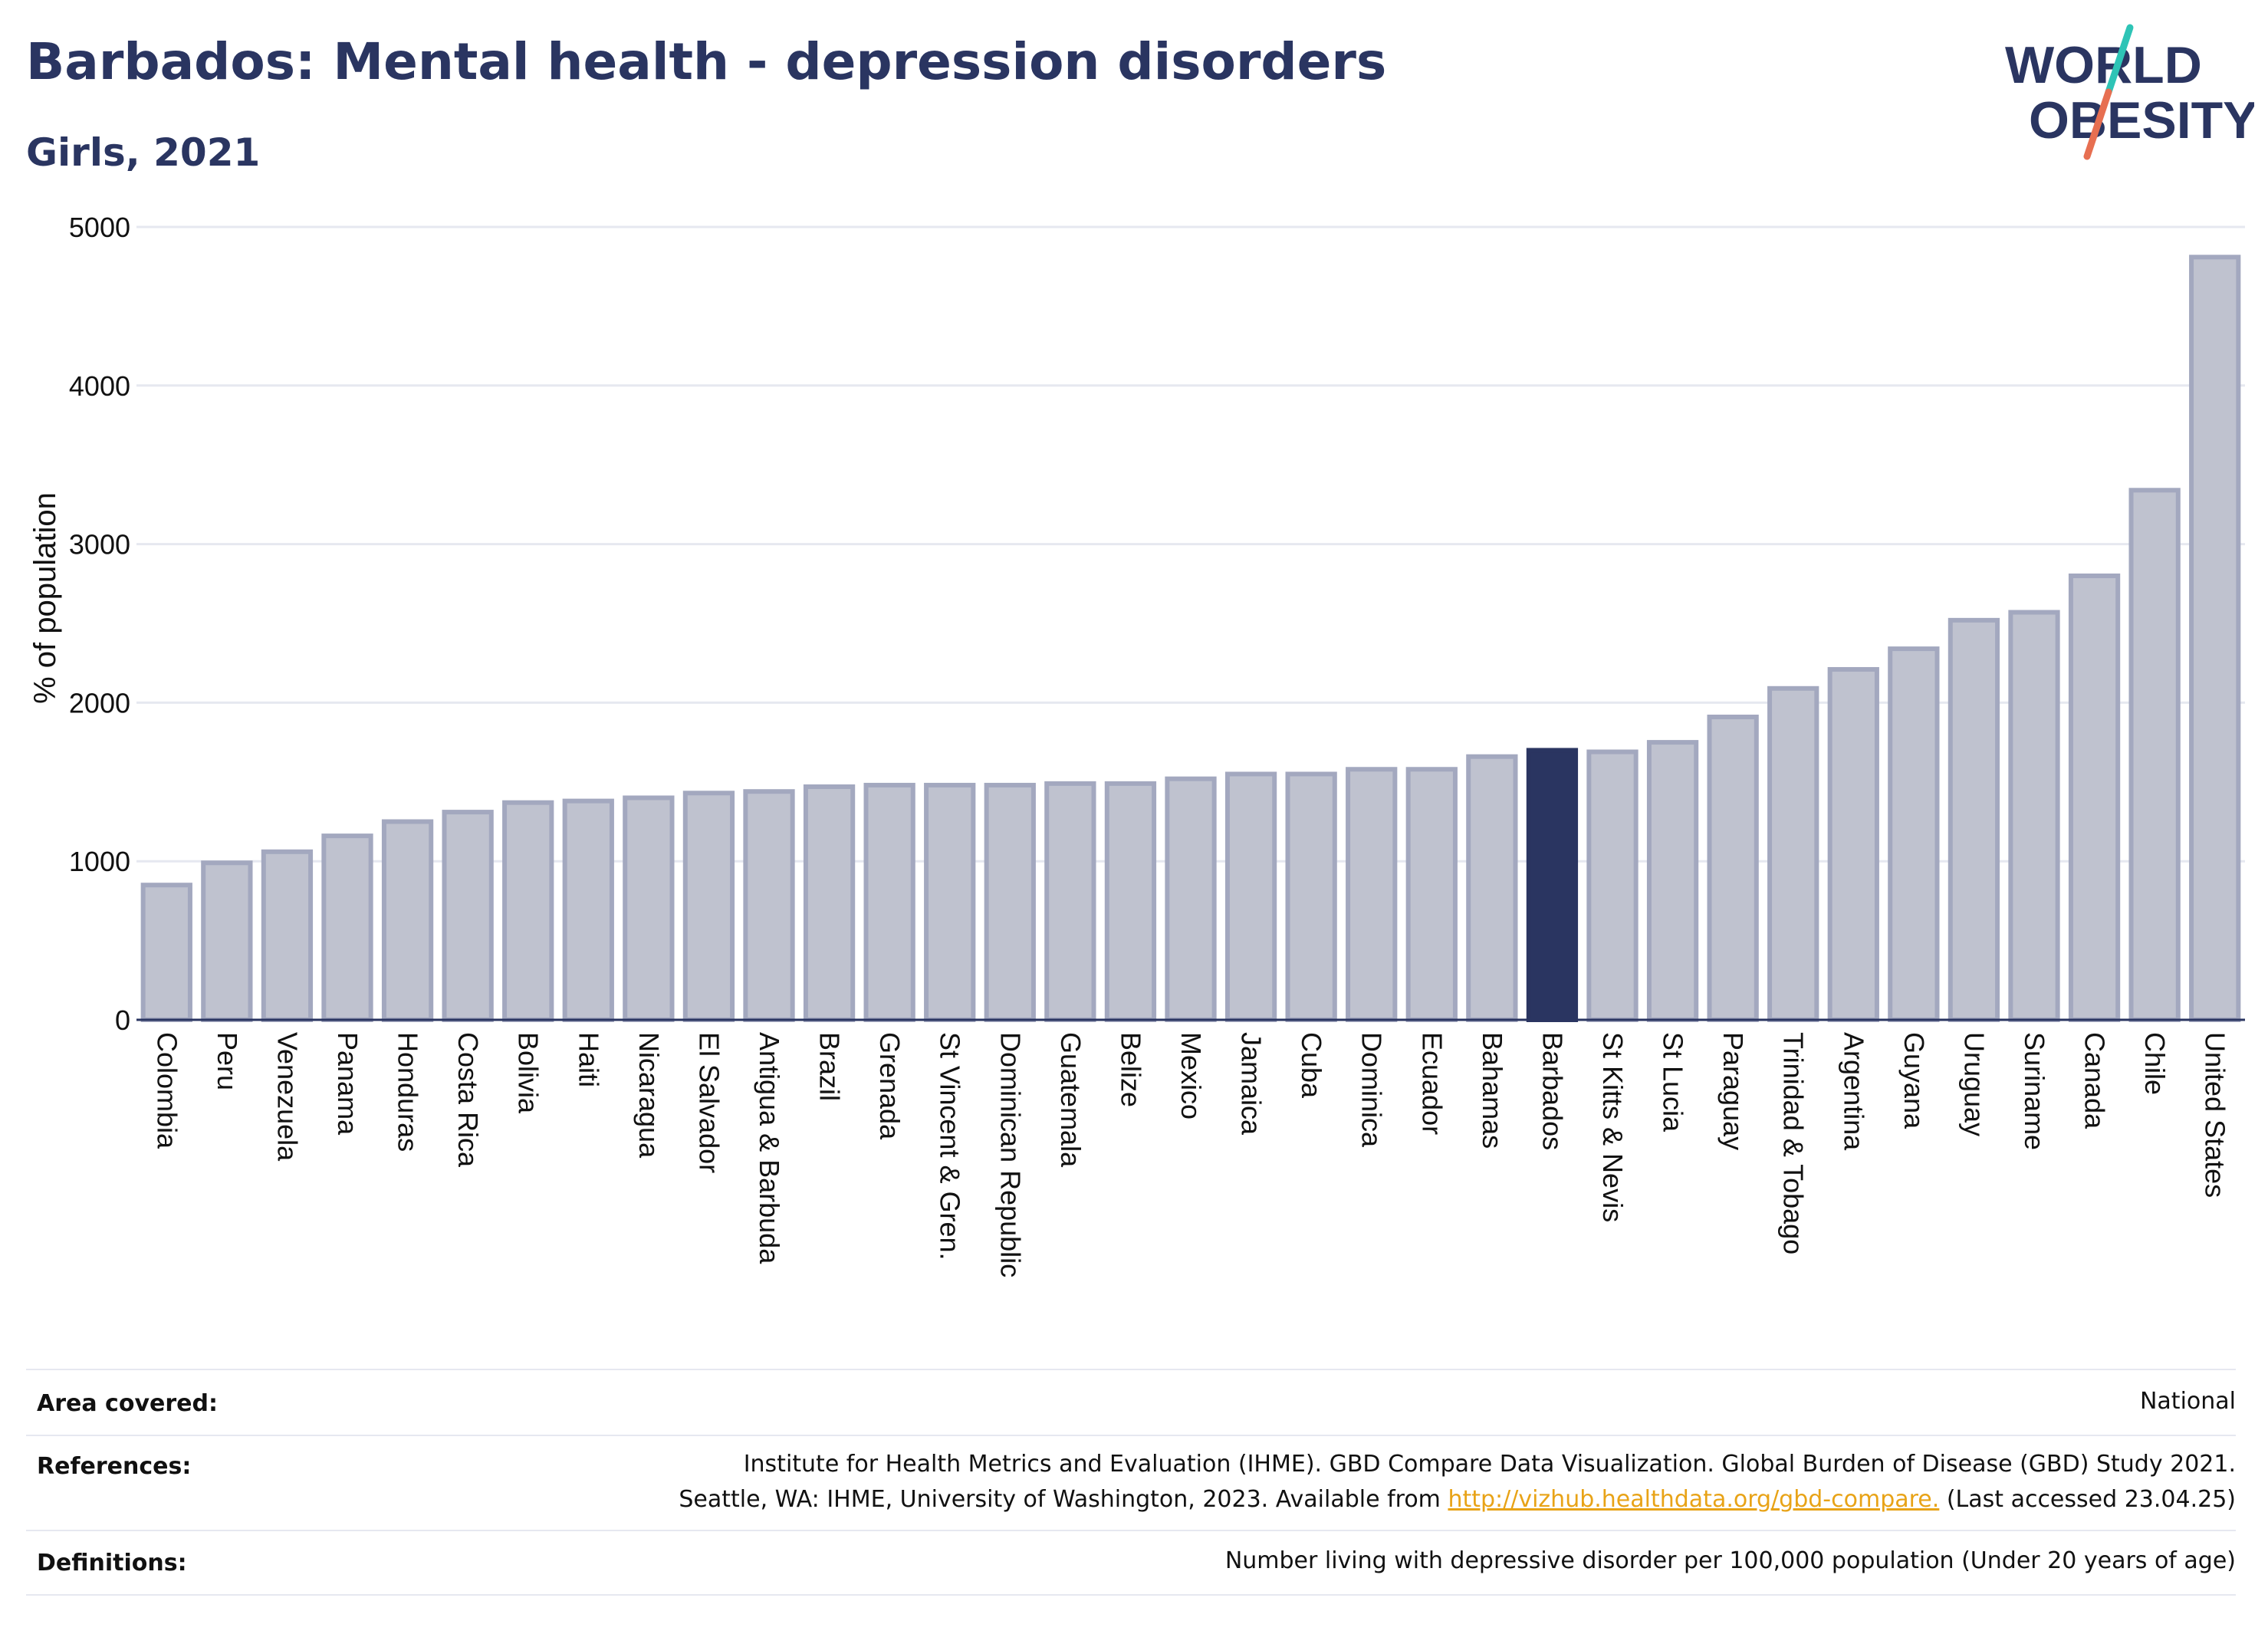 The height and width of the screenshot is (1634, 2268). Describe the element at coordinates (889, 902) in the screenshot. I see `bar-grenada` at that location.